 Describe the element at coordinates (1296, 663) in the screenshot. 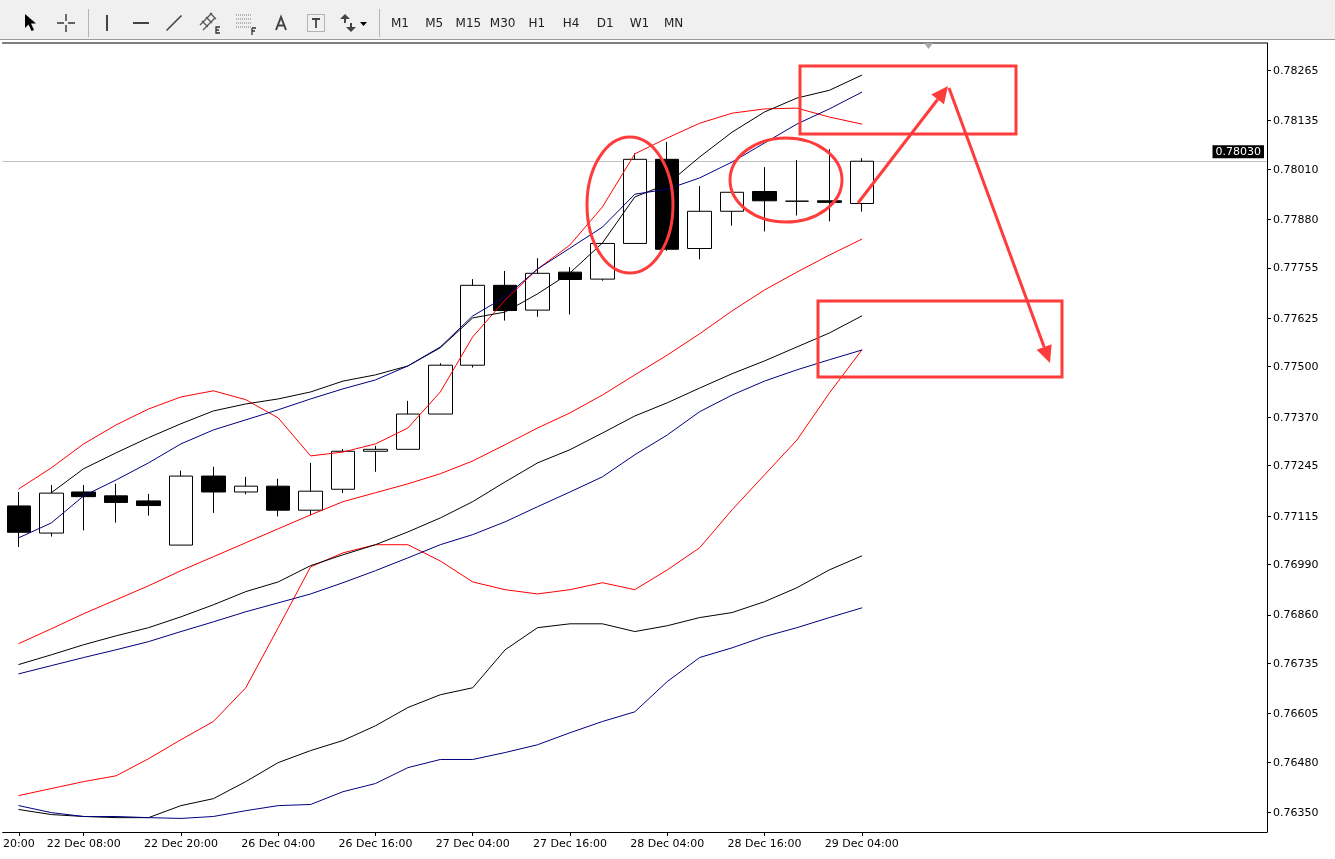

I see `y-tick-label: 0.76735` at that location.